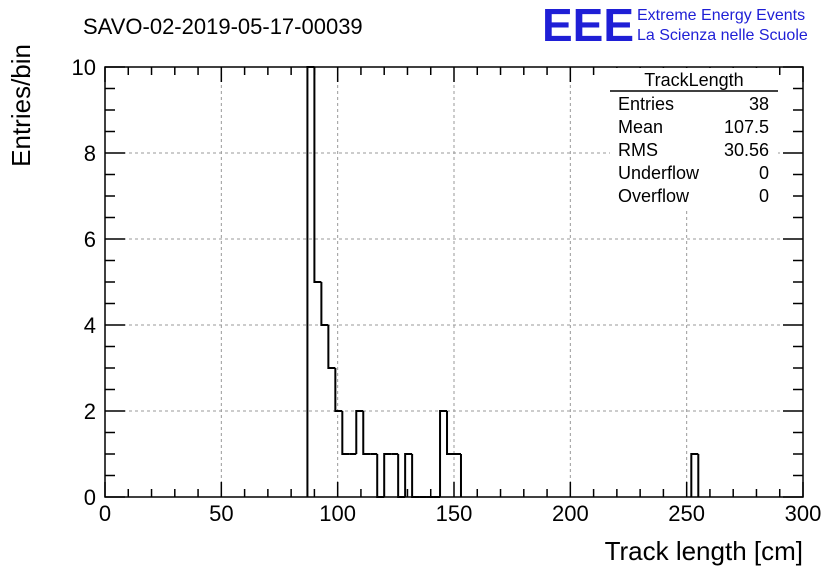 This screenshot has height=572, width=836. I want to click on x-tick-label: 0, so click(105, 513).